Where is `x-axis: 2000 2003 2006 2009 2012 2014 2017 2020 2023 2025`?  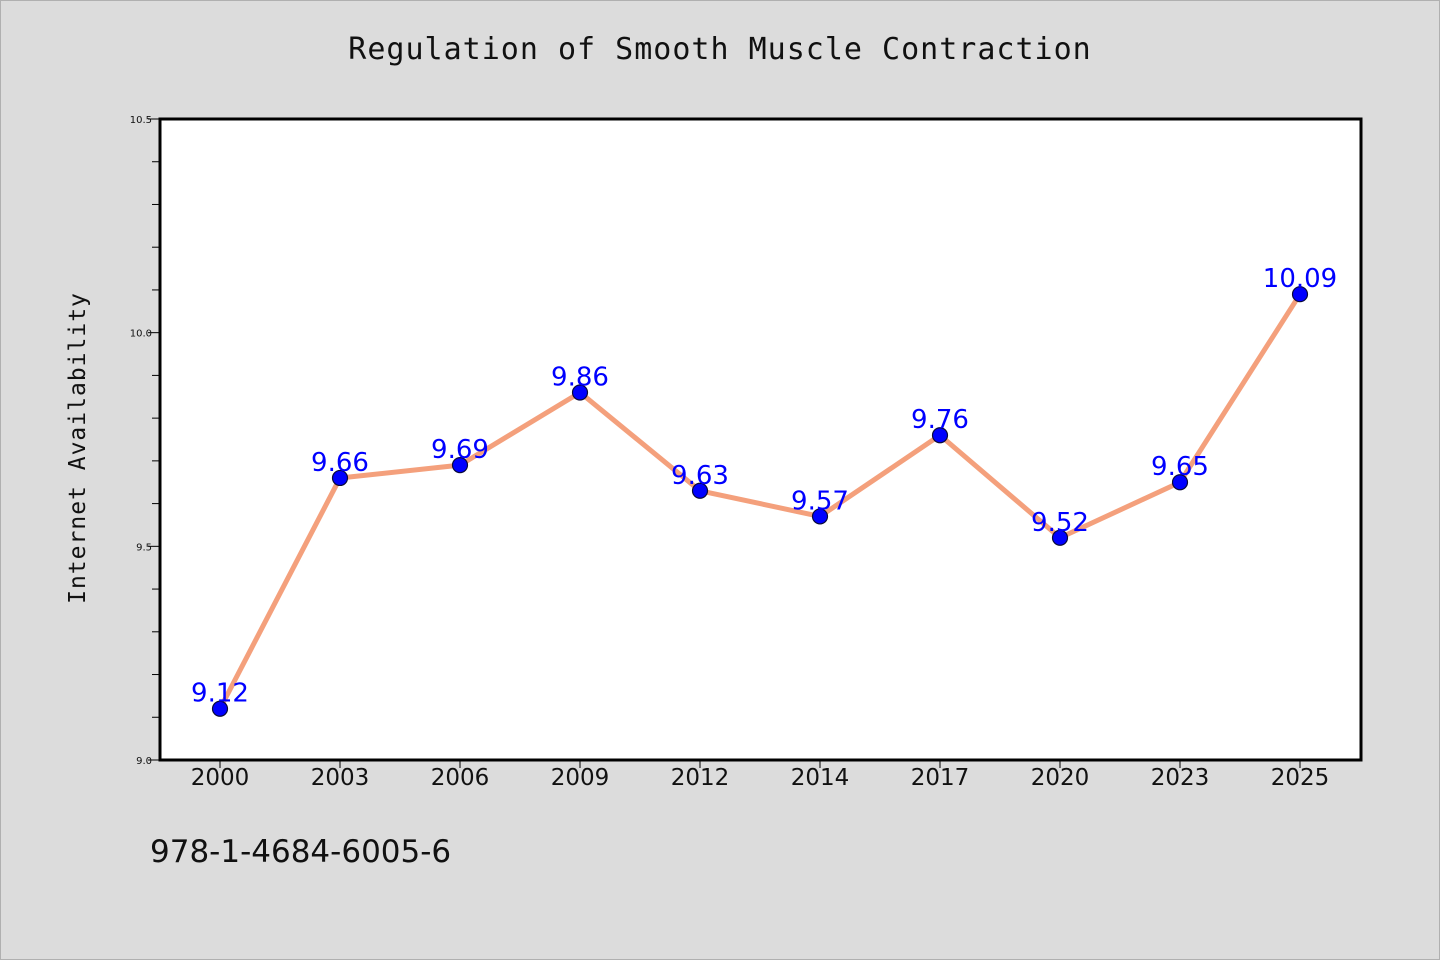 x-axis: 2000 2003 2006 2009 2012 2014 2017 2020 2023 2025 is located at coordinates (760, 776).